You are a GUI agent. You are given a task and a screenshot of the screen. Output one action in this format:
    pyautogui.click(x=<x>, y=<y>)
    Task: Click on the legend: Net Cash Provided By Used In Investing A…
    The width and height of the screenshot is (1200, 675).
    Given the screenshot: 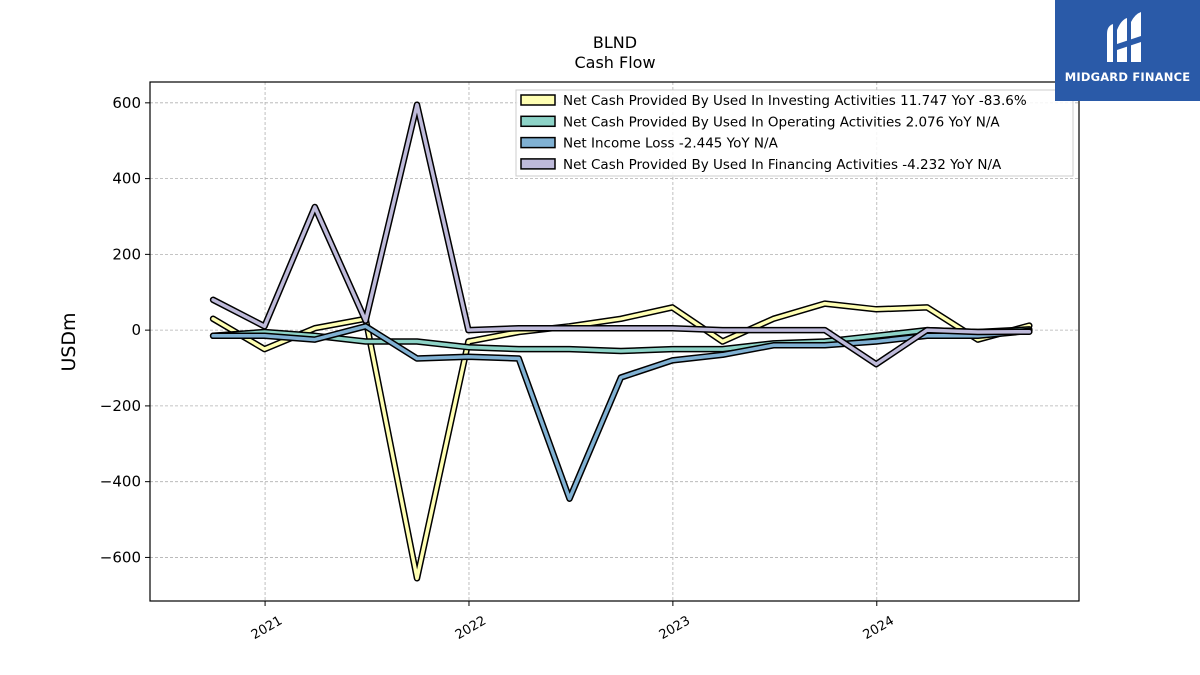 What is the action you would take?
    pyautogui.click(x=794, y=133)
    